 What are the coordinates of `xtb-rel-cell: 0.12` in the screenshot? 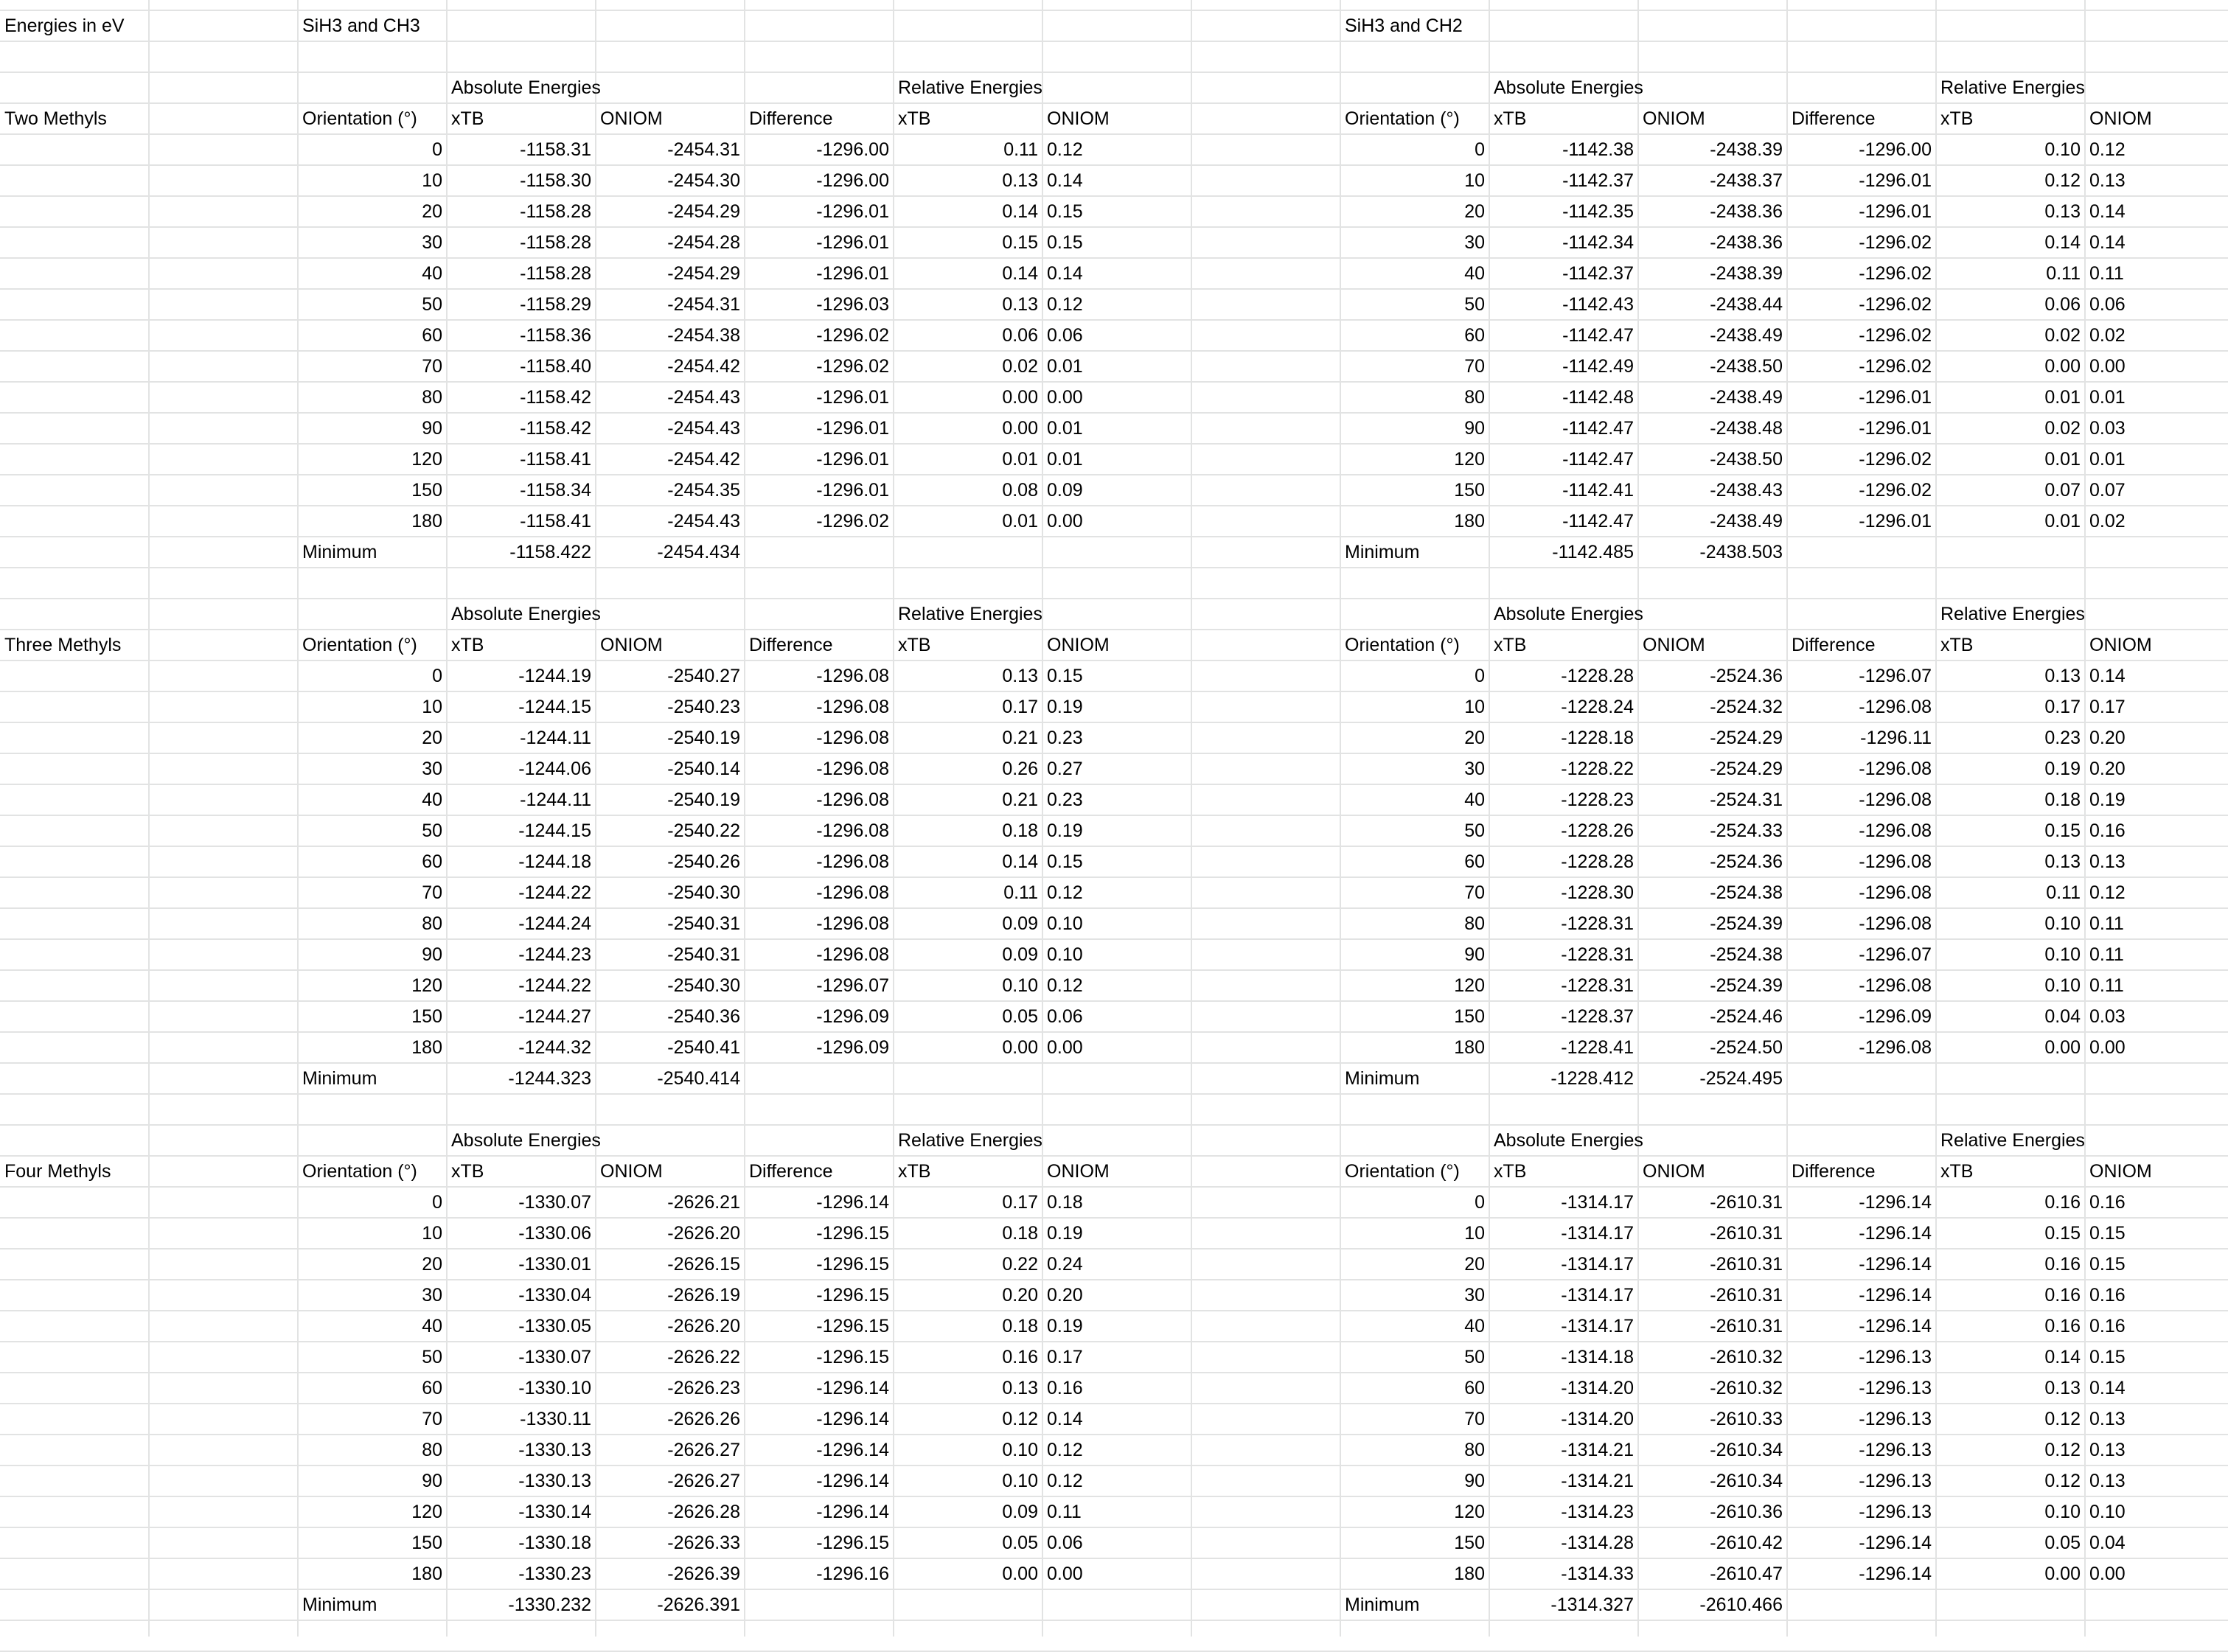 It's located at (2062, 1450).